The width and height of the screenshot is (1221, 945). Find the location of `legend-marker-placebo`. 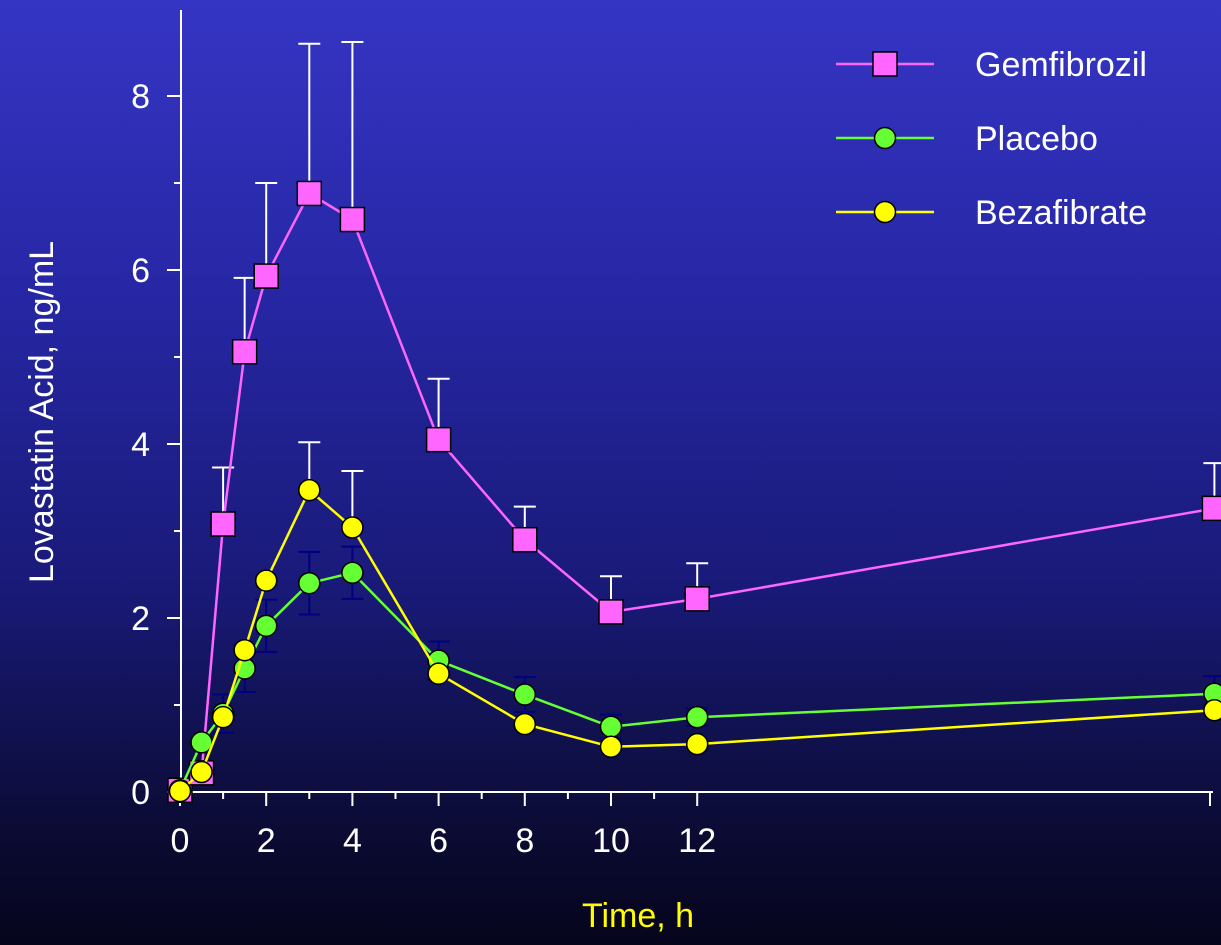

legend-marker-placebo is located at coordinates (885, 138).